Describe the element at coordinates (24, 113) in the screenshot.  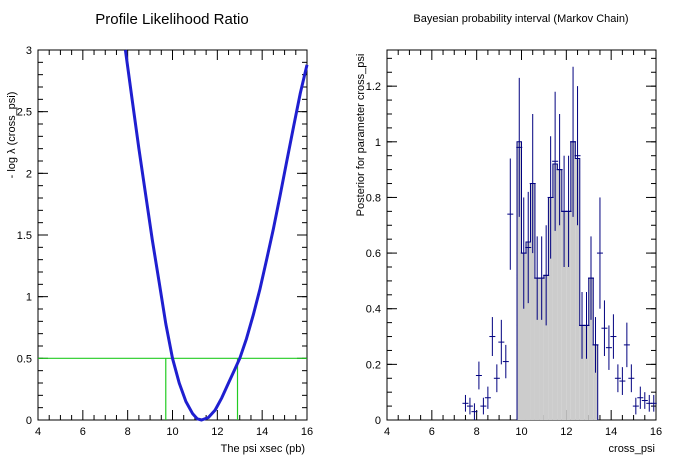
I see `y-tick-label: 2.5` at that location.